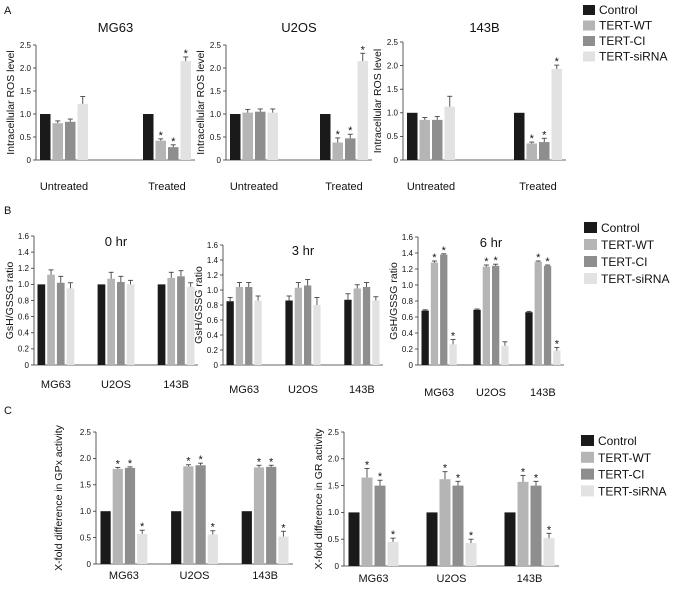 The height and width of the screenshot is (606, 675). I want to click on bar-tert-wt-treated, so click(531, 151).